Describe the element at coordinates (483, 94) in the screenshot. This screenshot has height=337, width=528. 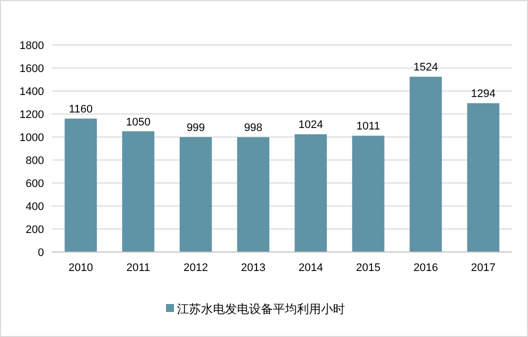
I see `data-label: 1294` at that location.